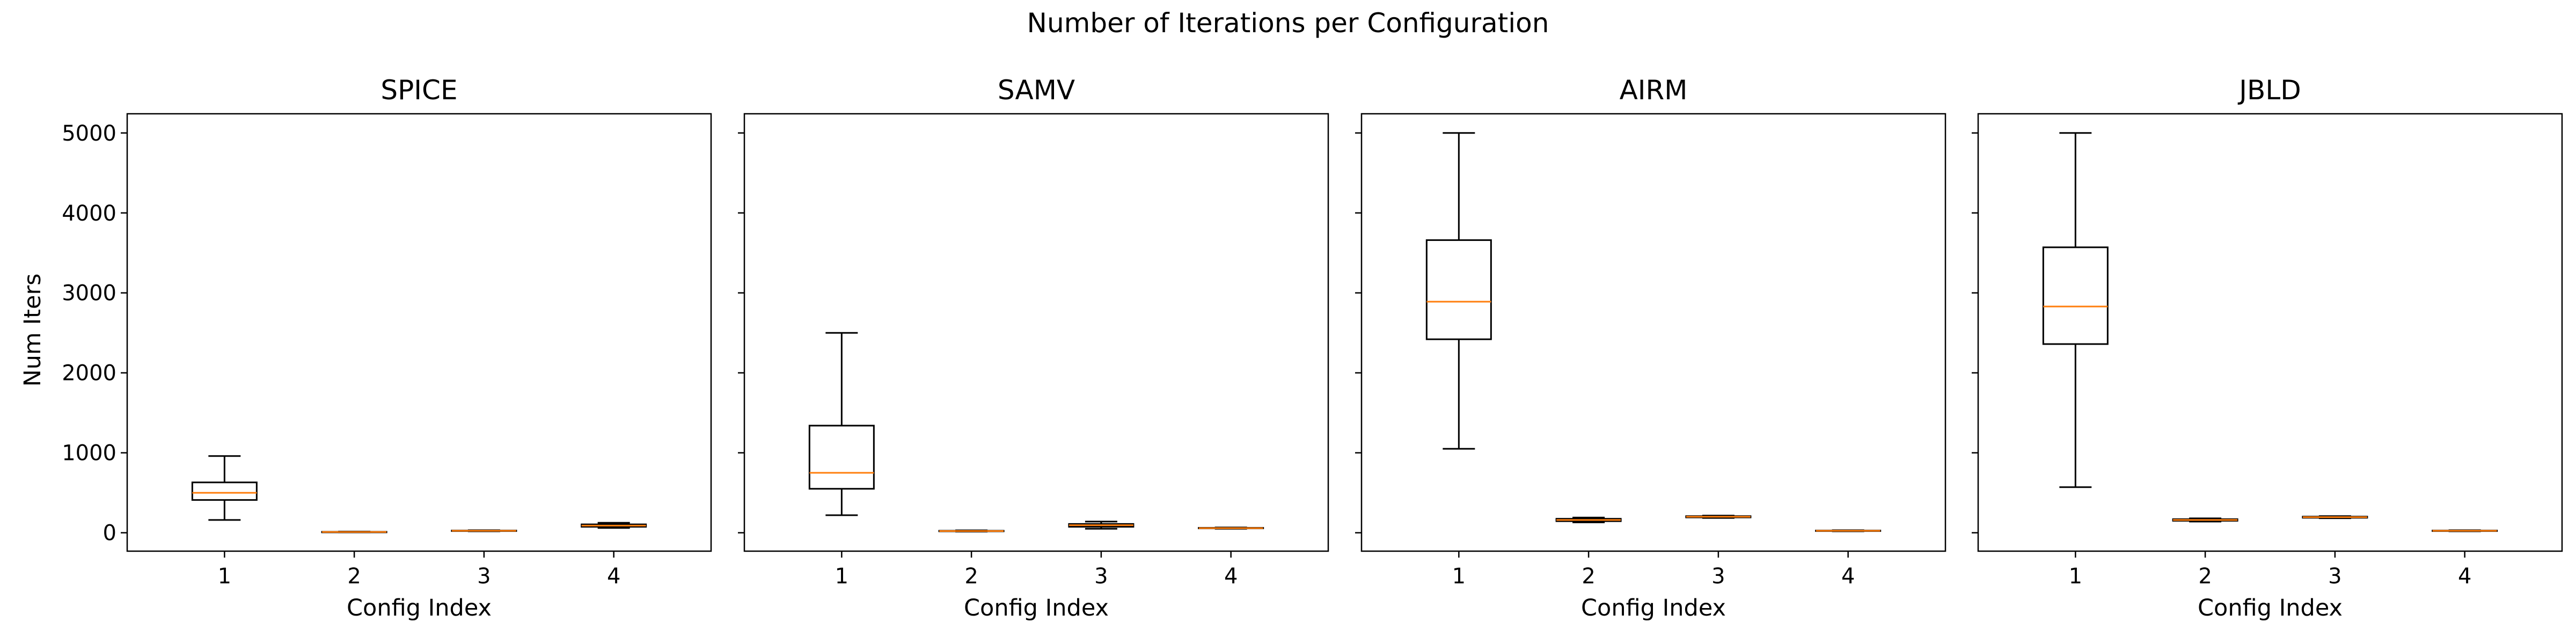  What do you see at coordinates (109, 533) in the screenshot?
I see `y-tick-label: 0` at bounding box center [109, 533].